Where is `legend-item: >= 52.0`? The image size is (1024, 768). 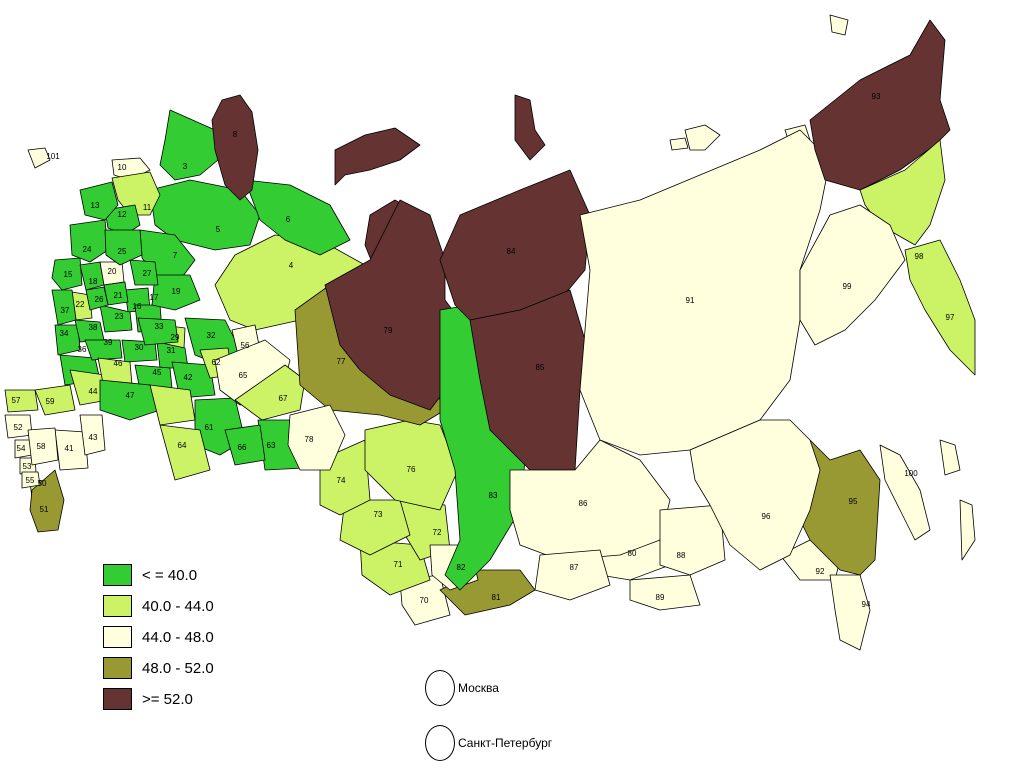 legend-item: >= 52.0 is located at coordinates (158, 699).